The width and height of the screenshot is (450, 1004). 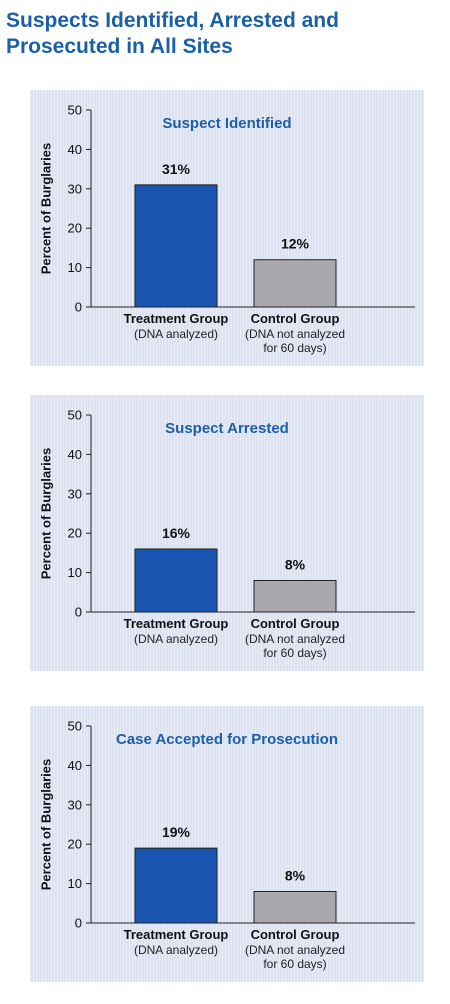 I want to click on chart-title: Case Accepted for Prosecution, so click(x=227, y=739).